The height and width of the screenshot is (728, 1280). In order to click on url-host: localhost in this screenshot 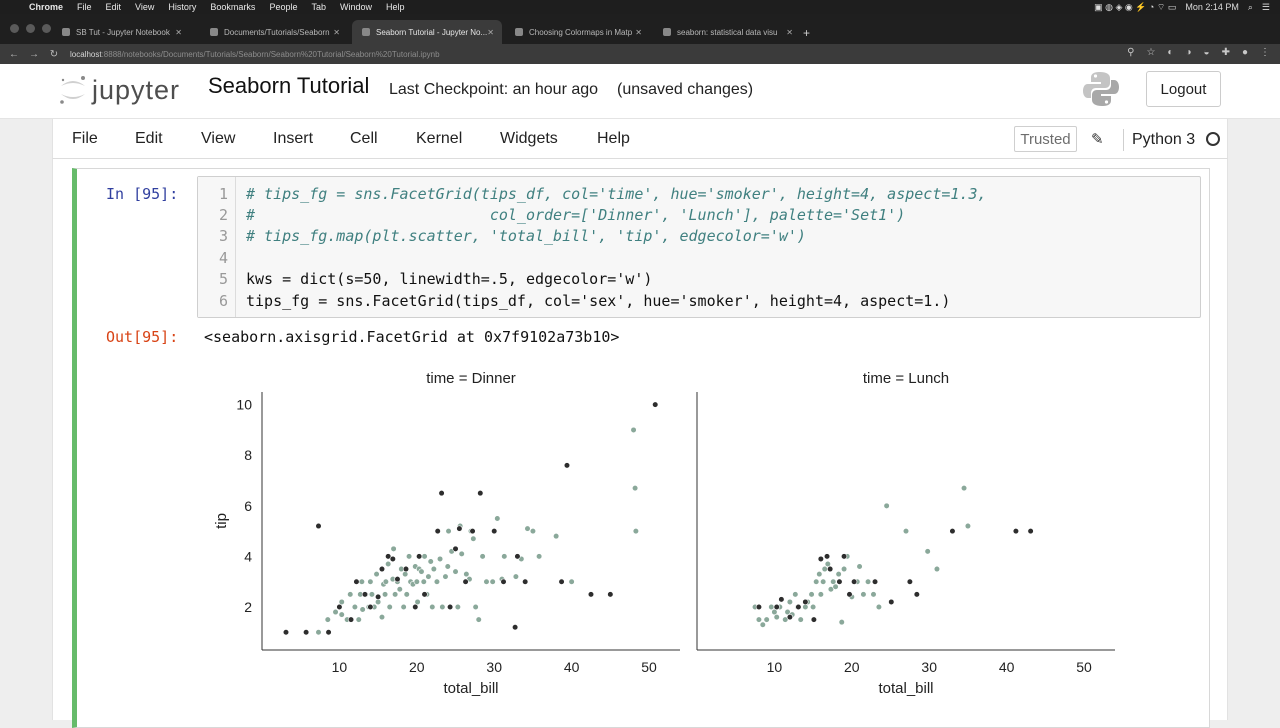, I will do `click(86, 54)`.